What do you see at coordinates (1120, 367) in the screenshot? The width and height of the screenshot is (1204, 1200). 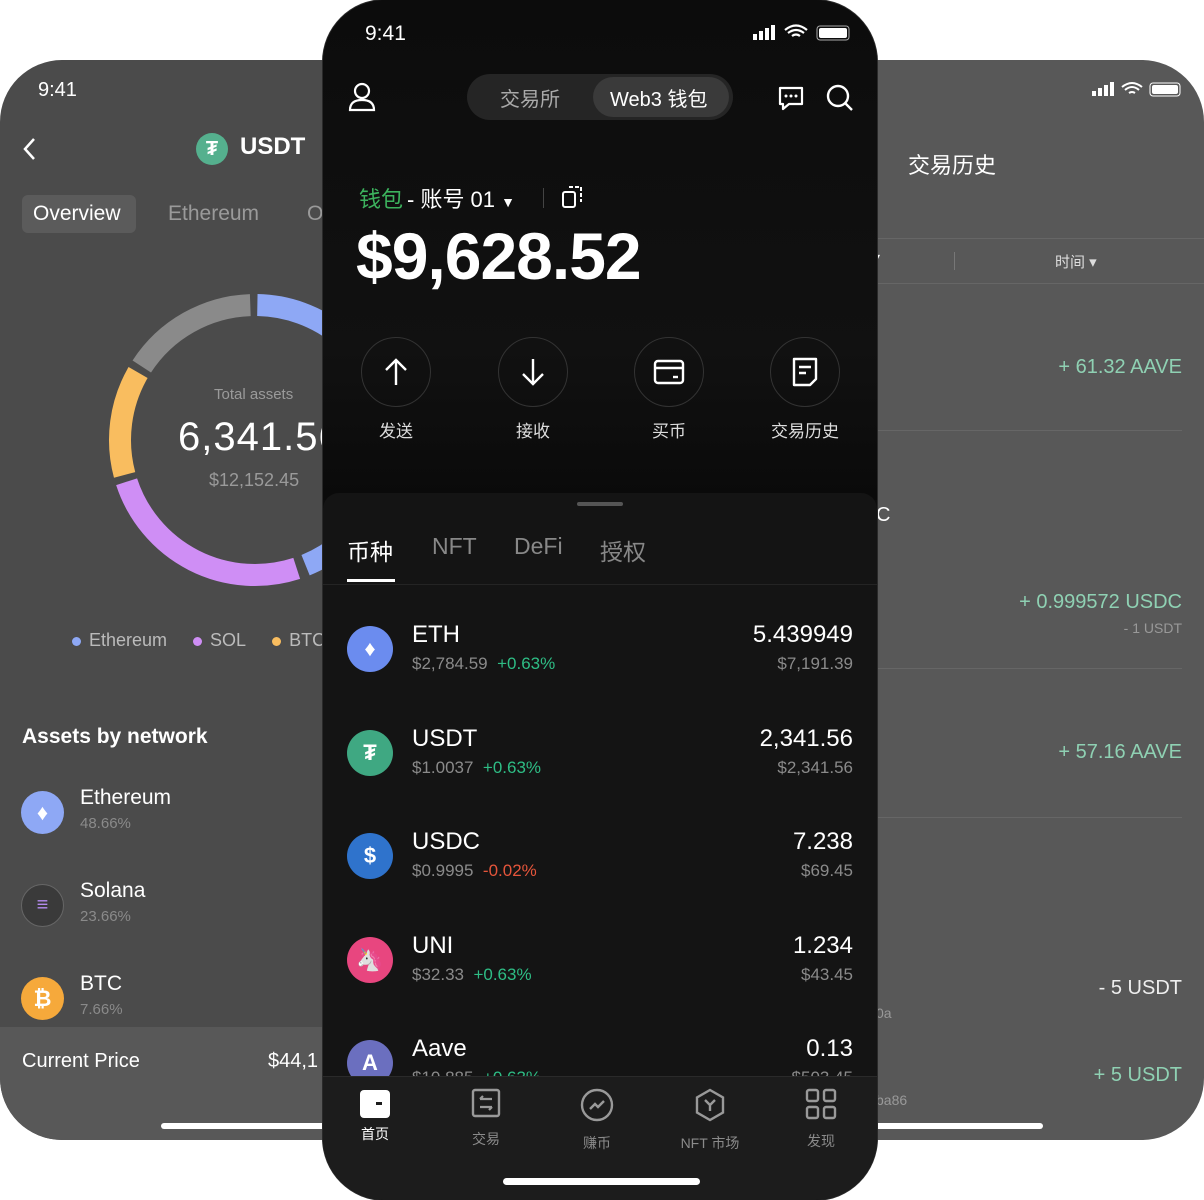 I see `transaction-amount: + 61.32 AAVE` at bounding box center [1120, 367].